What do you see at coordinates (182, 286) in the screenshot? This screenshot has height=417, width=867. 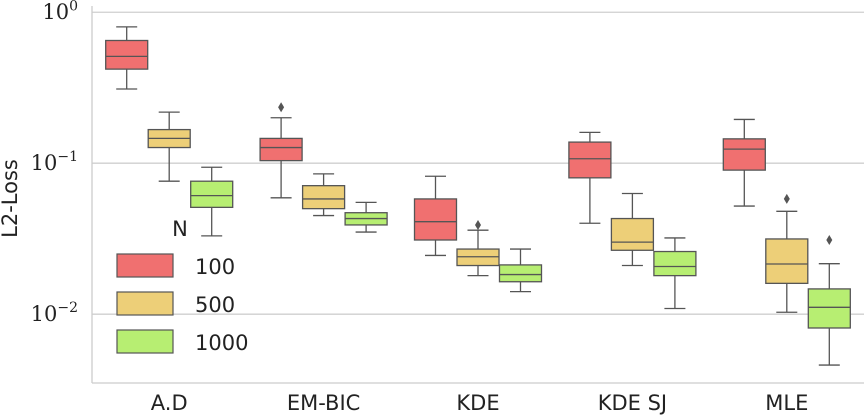 I see `legend: N 100 500 1000` at bounding box center [182, 286].